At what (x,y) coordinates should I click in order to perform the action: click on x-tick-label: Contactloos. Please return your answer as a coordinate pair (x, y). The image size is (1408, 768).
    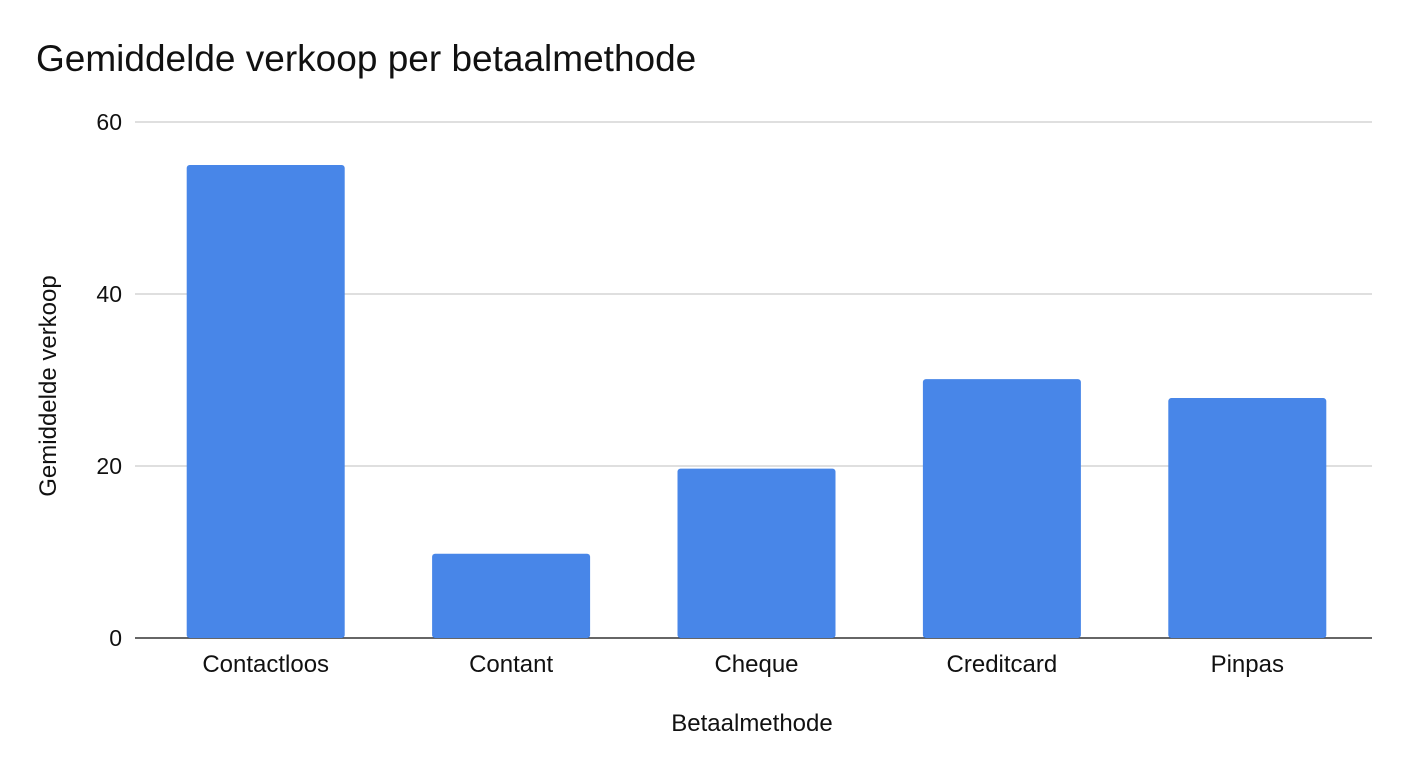
    Looking at the image, I should click on (265, 664).